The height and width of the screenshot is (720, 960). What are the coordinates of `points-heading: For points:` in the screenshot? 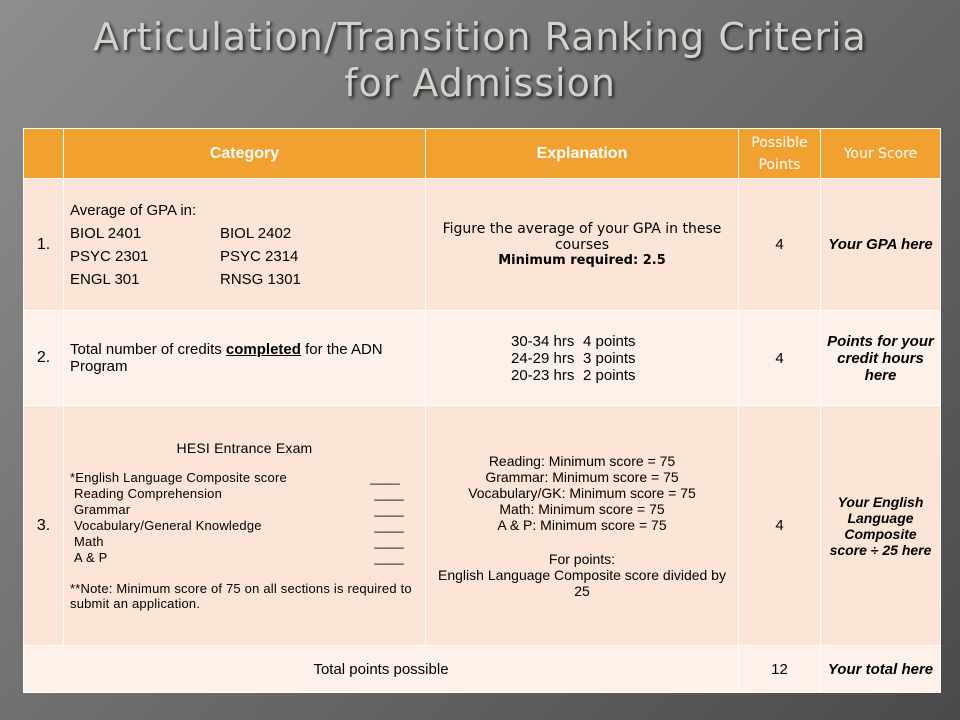 It's located at (582, 558).